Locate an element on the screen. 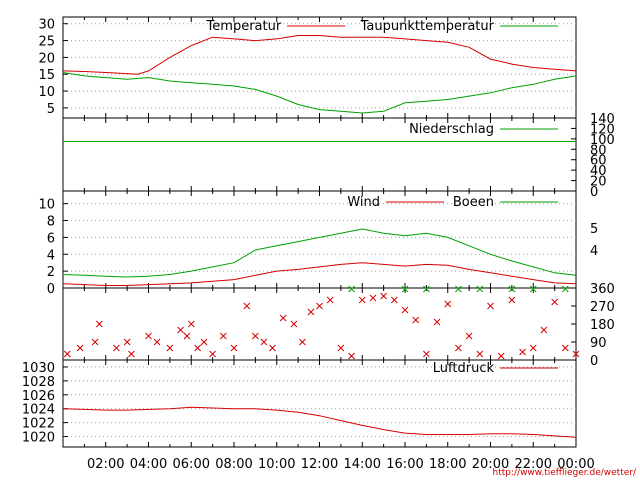 The height and width of the screenshot is (480, 640). y-tick-label: 1022 is located at coordinates (38, 424).